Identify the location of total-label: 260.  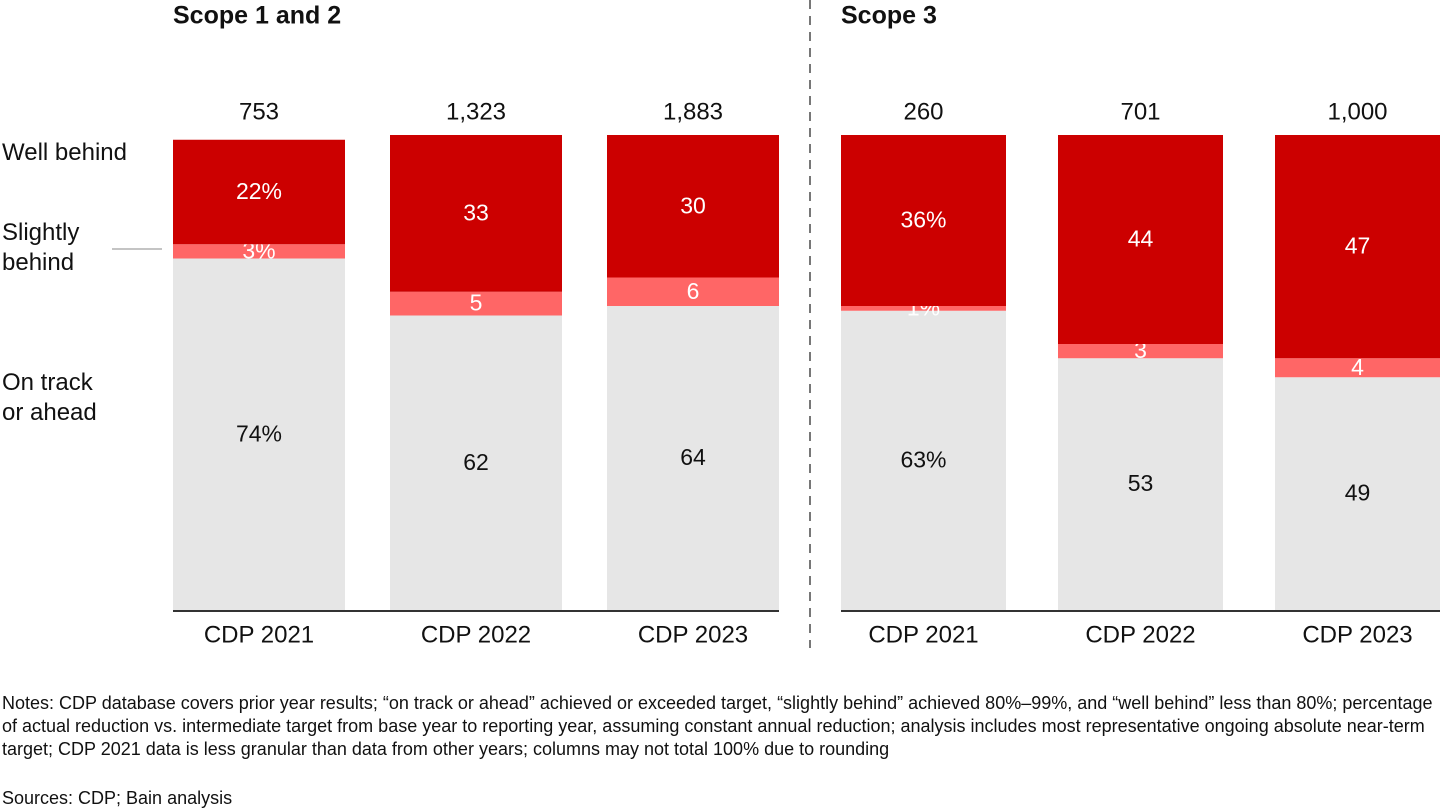
(923, 111).